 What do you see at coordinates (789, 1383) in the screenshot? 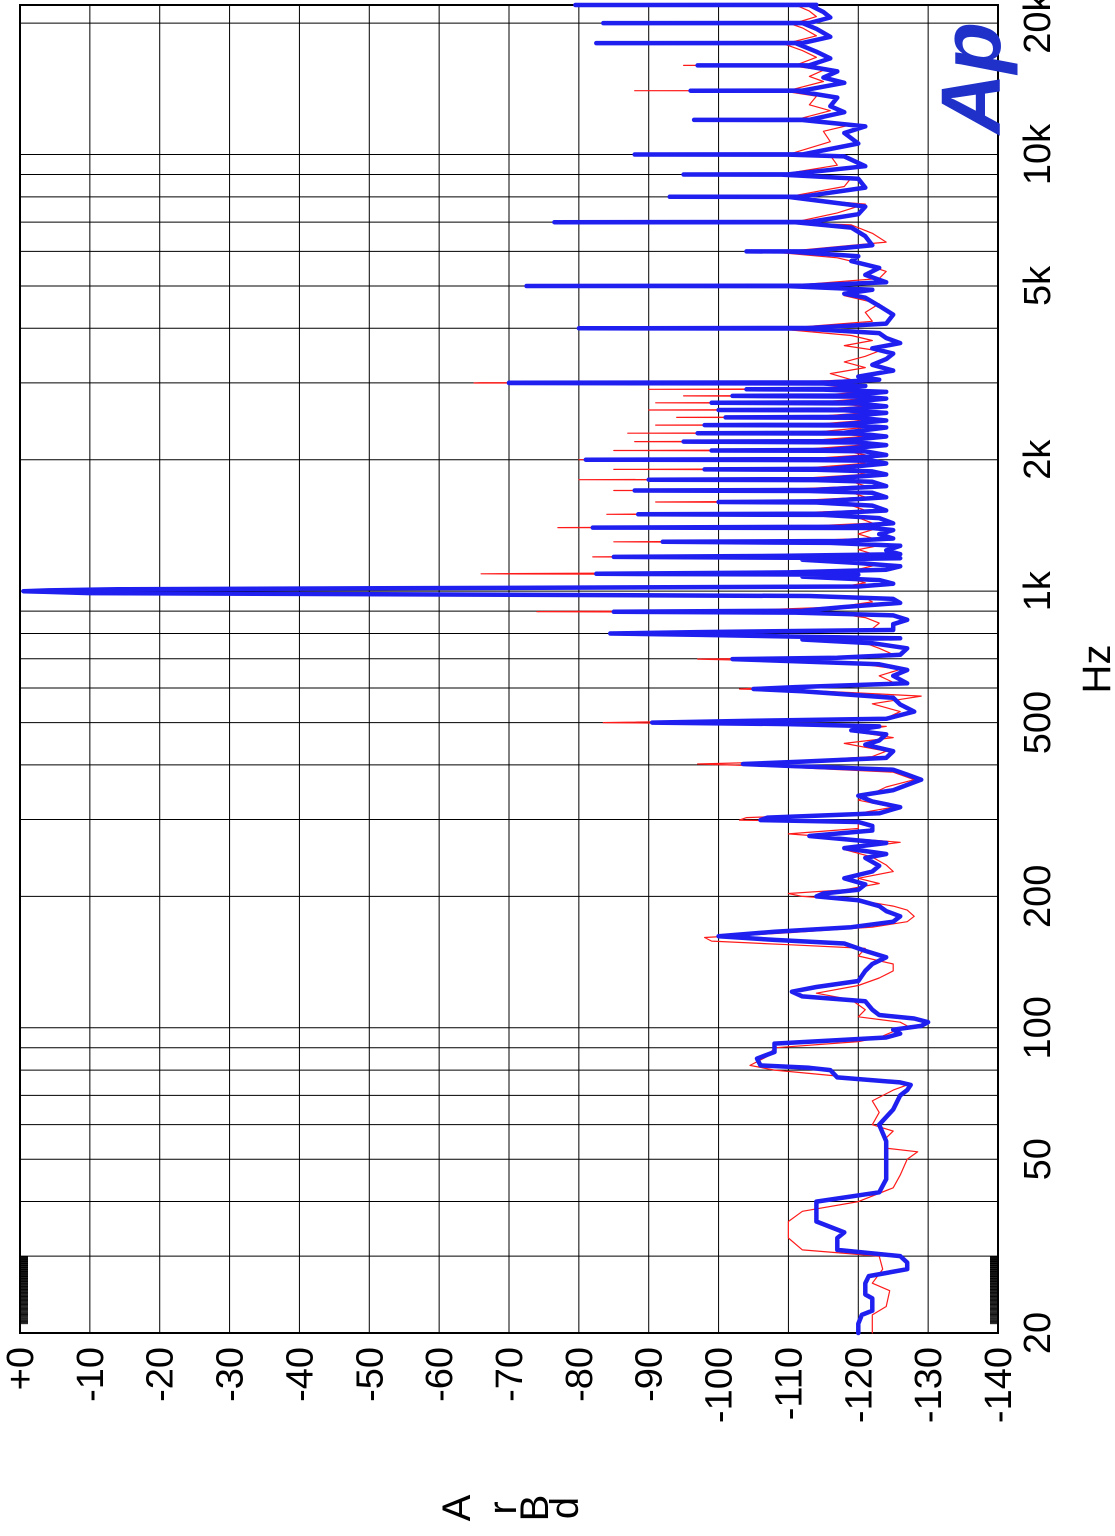
I see `level-tick-label: -110` at bounding box center [789, 1383].